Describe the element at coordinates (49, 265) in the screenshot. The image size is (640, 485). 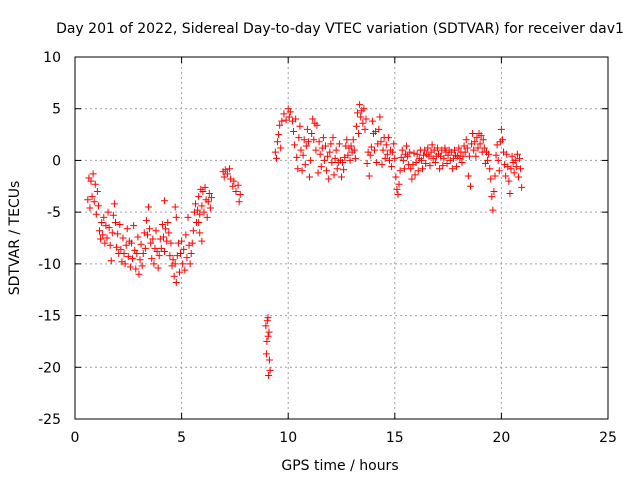
I see `y-tick-label: -10` at that location.